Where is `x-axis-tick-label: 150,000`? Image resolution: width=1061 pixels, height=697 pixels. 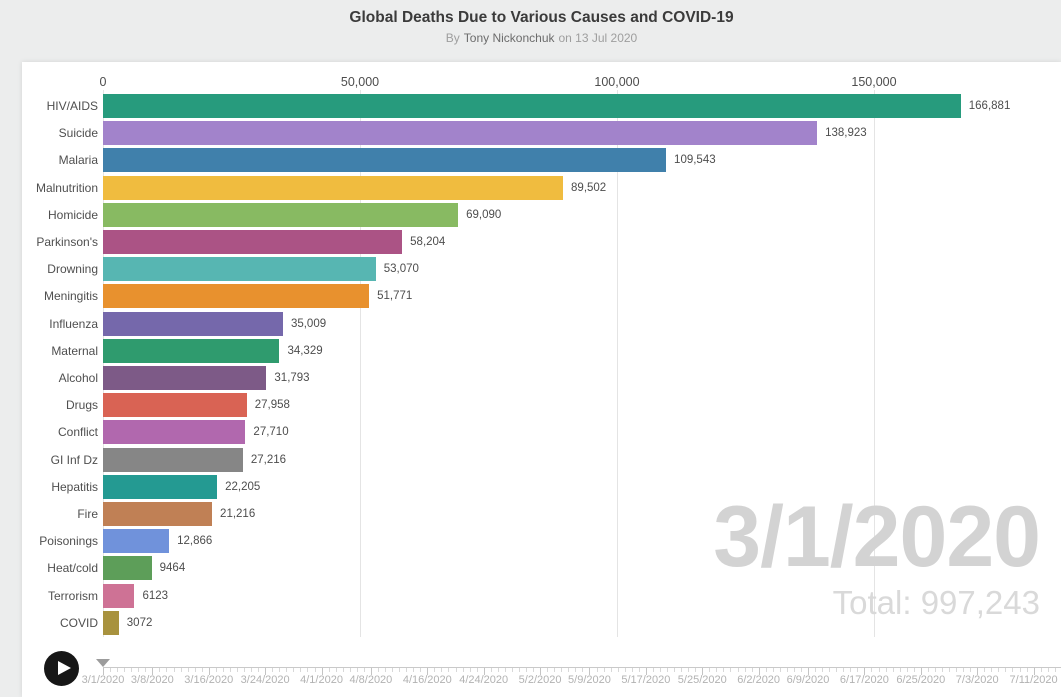 x-axis-tick-label: 150,000 is located at coordinates (874, 82).